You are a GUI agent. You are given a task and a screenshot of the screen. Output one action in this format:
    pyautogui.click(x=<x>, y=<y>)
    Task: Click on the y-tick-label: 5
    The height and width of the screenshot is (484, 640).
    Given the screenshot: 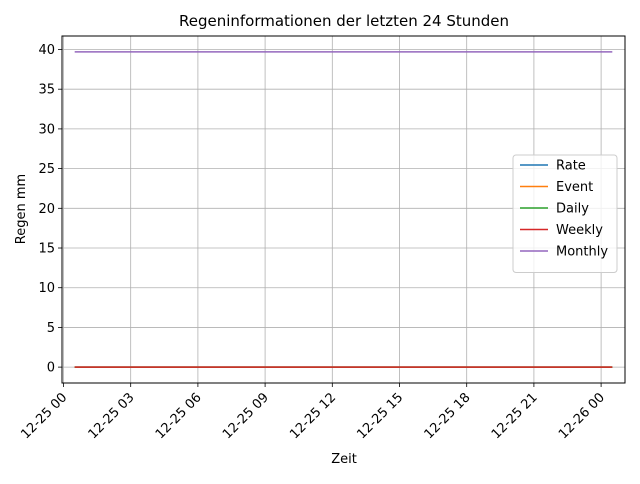 What is the action you would take?
    pyautogui.click(x=51, y=328)
    